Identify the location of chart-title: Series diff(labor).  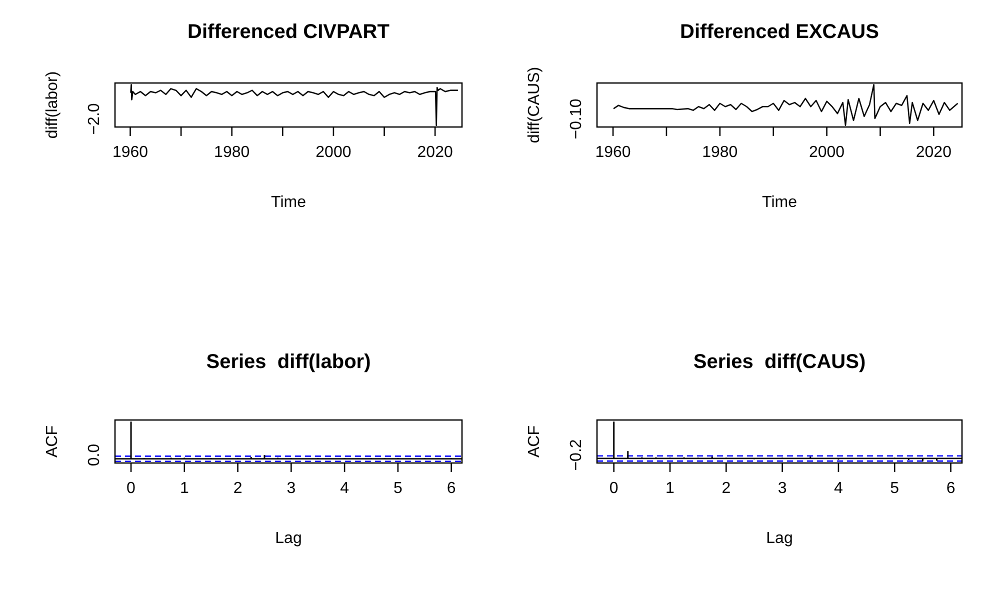
(288, 362).